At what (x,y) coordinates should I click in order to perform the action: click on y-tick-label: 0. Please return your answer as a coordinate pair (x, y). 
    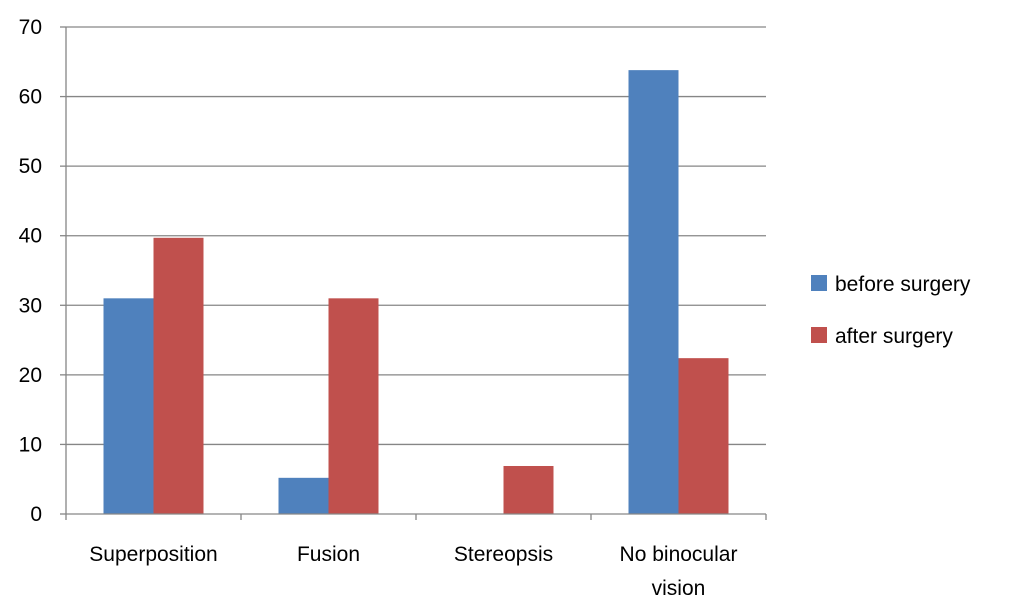
    Looking at the image, I should click on (36, 514).